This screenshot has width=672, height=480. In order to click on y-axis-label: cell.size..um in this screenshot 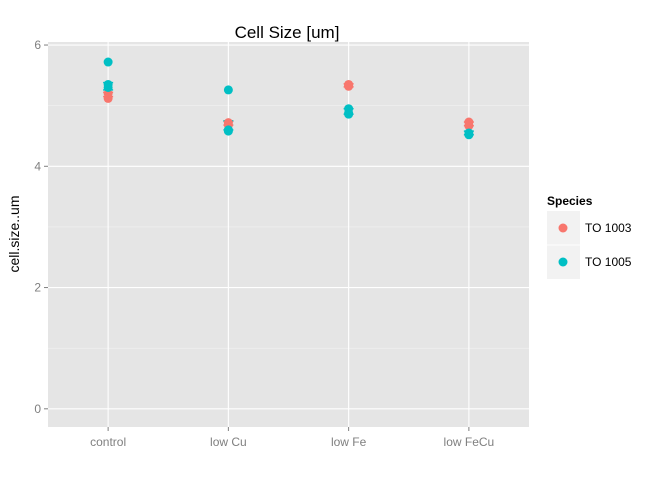, I will do `click(14, 233)`.